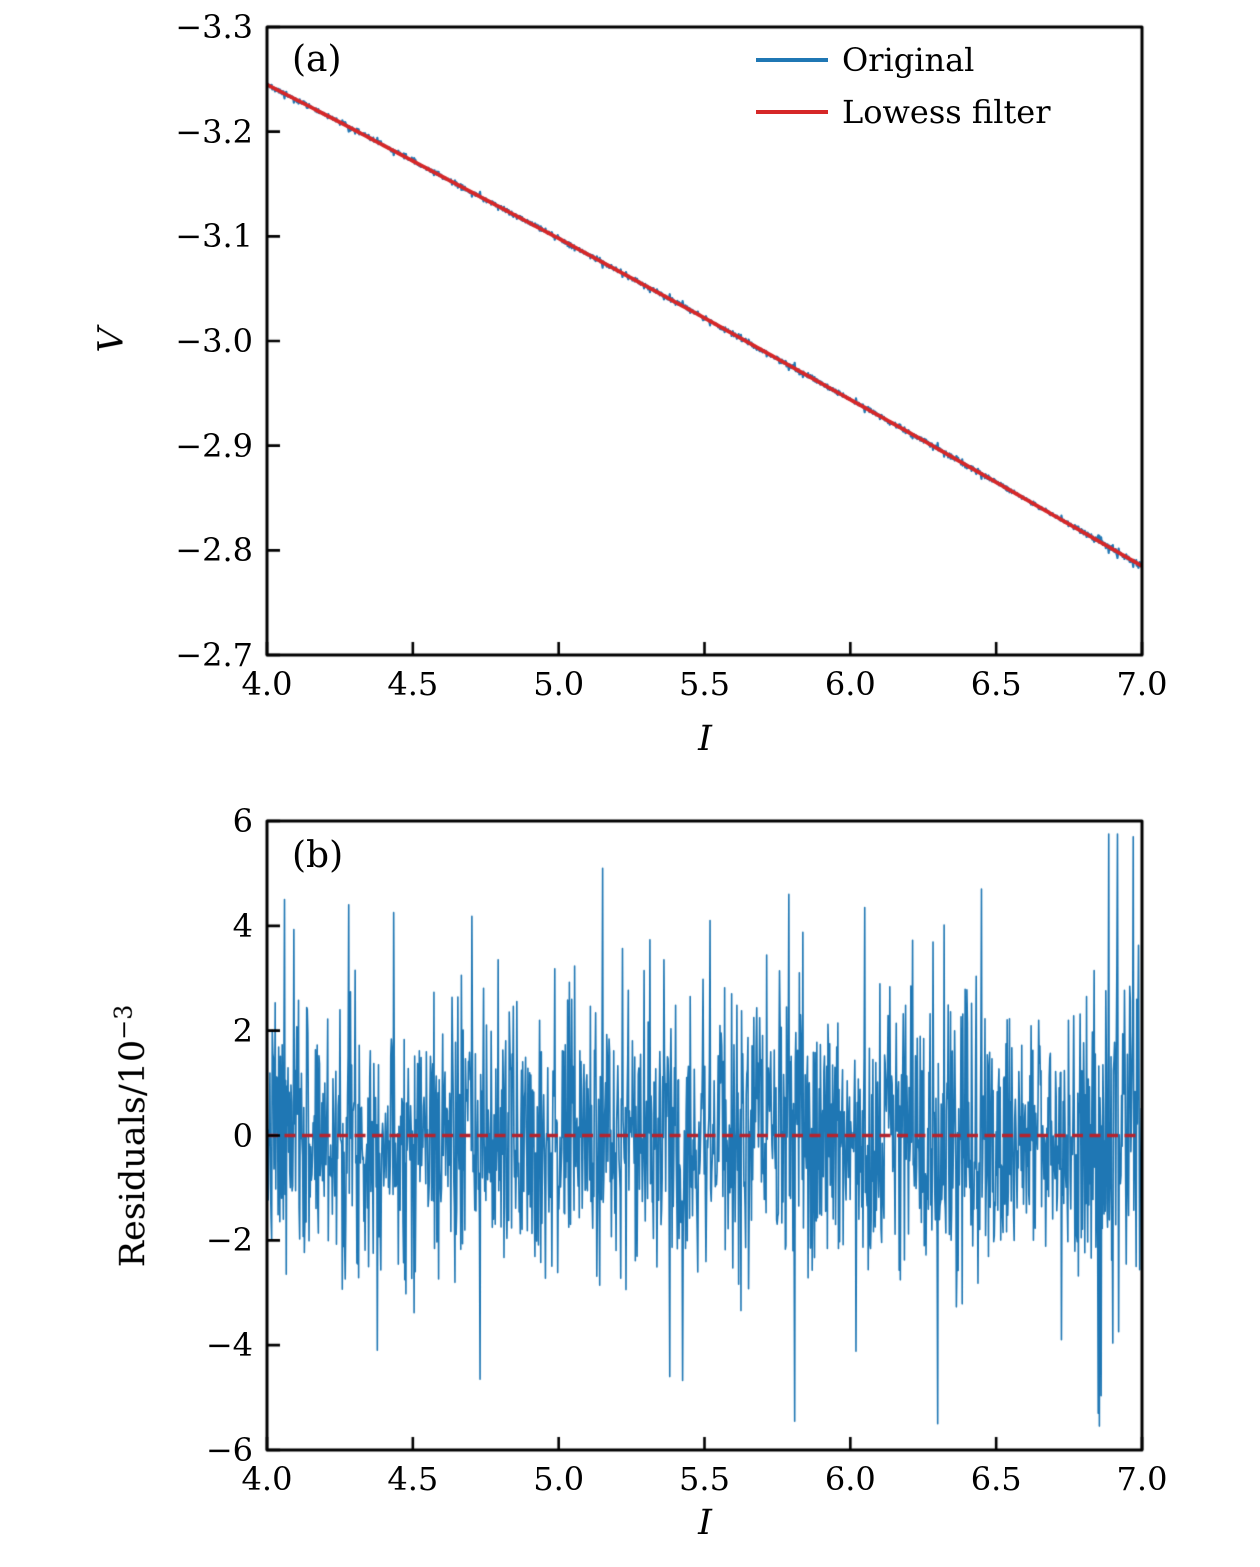 Image resolution: width=1260 pixels, height=1567 pixels. Describe the element at coordinates (705, 739) in the screenshot. I see `panel-a-x-axis-label: I` at that location.